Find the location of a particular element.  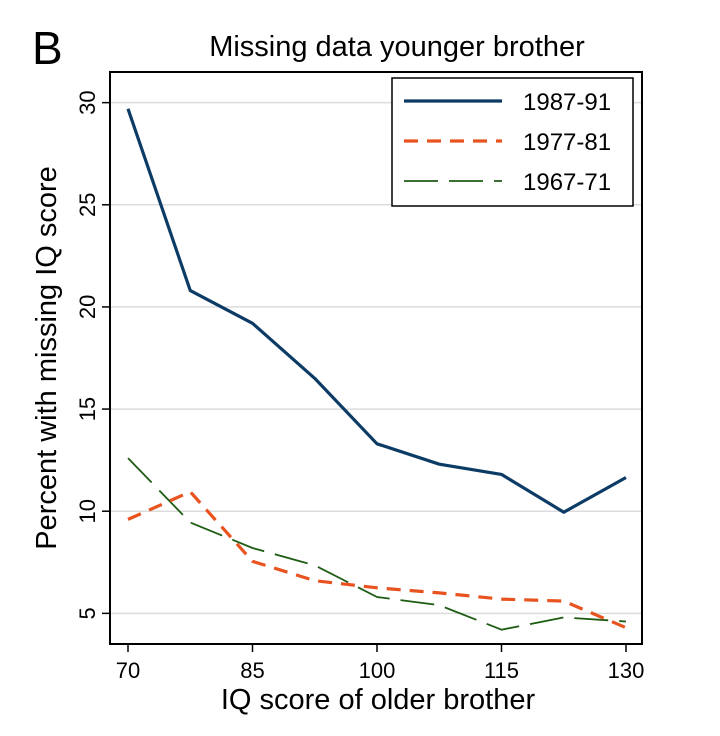

x-tick-label: 115 is located at coordinates (501, 670).